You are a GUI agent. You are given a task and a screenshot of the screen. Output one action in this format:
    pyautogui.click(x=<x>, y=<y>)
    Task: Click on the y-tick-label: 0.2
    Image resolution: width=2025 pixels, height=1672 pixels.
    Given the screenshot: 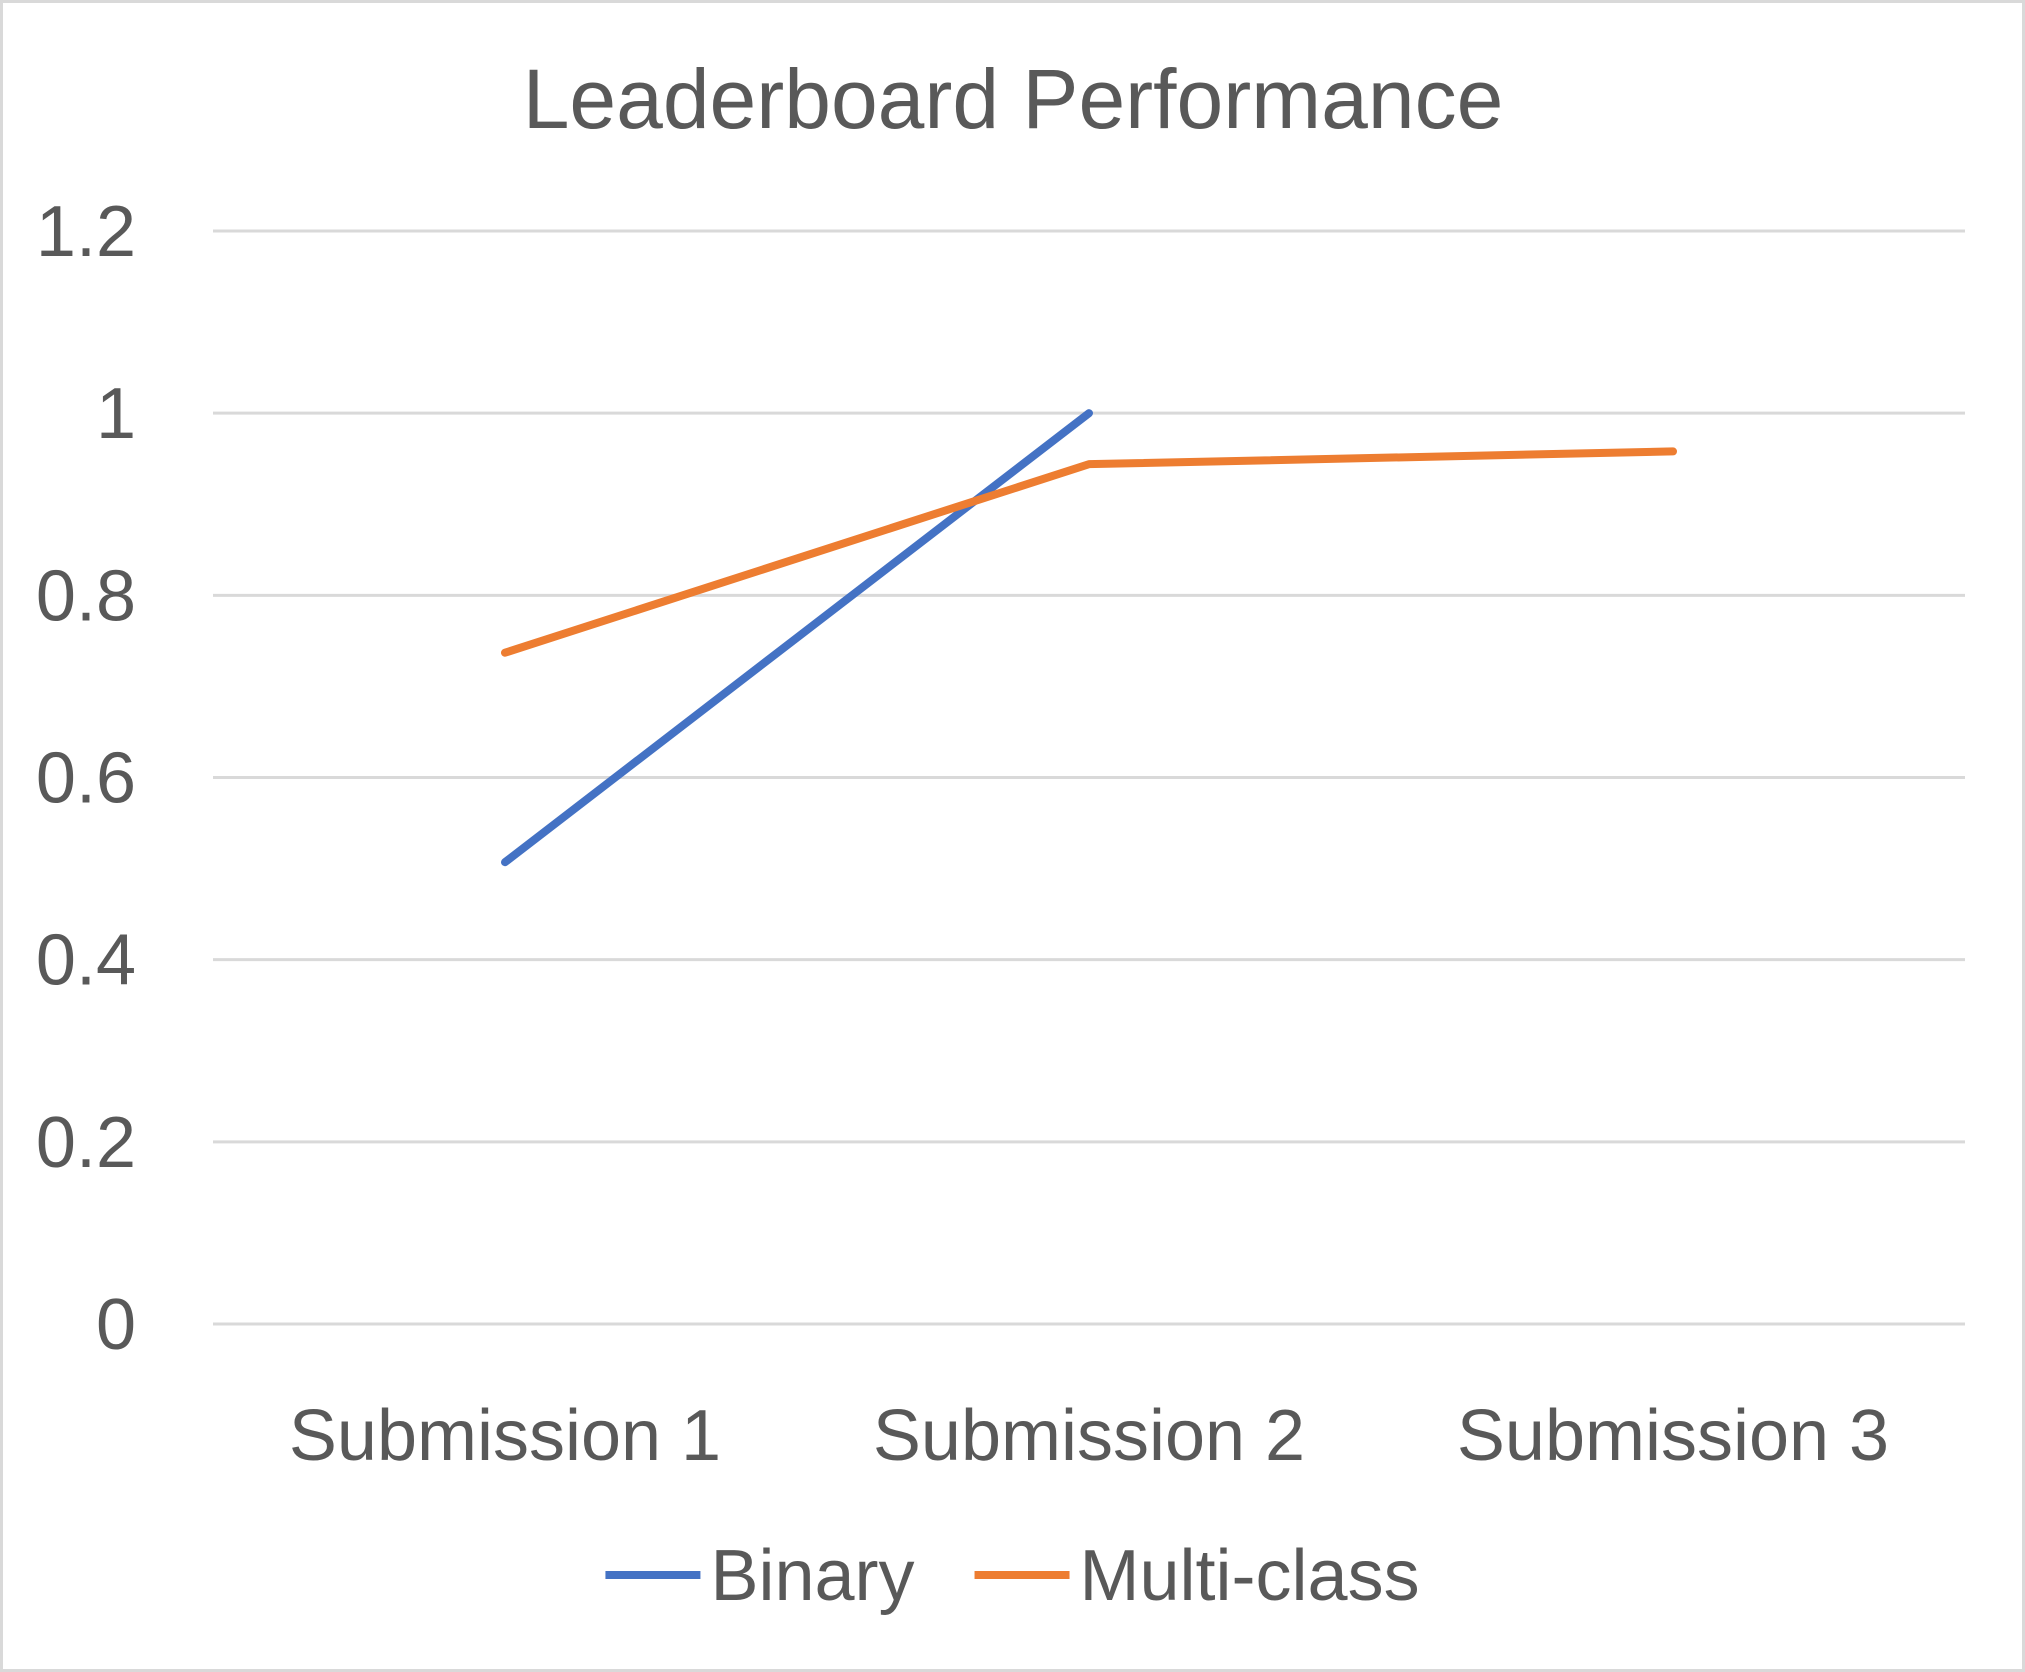 What is the action you would take?
    pyautogui.click(x=86, y=1143)
    